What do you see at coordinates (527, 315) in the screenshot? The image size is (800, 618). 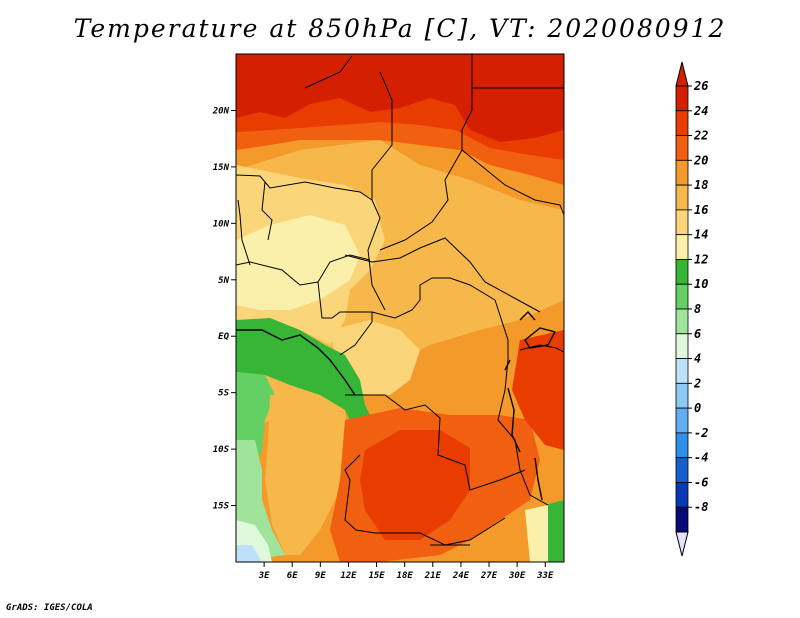 I see `lake-albert` at bounding box center [527, 315].